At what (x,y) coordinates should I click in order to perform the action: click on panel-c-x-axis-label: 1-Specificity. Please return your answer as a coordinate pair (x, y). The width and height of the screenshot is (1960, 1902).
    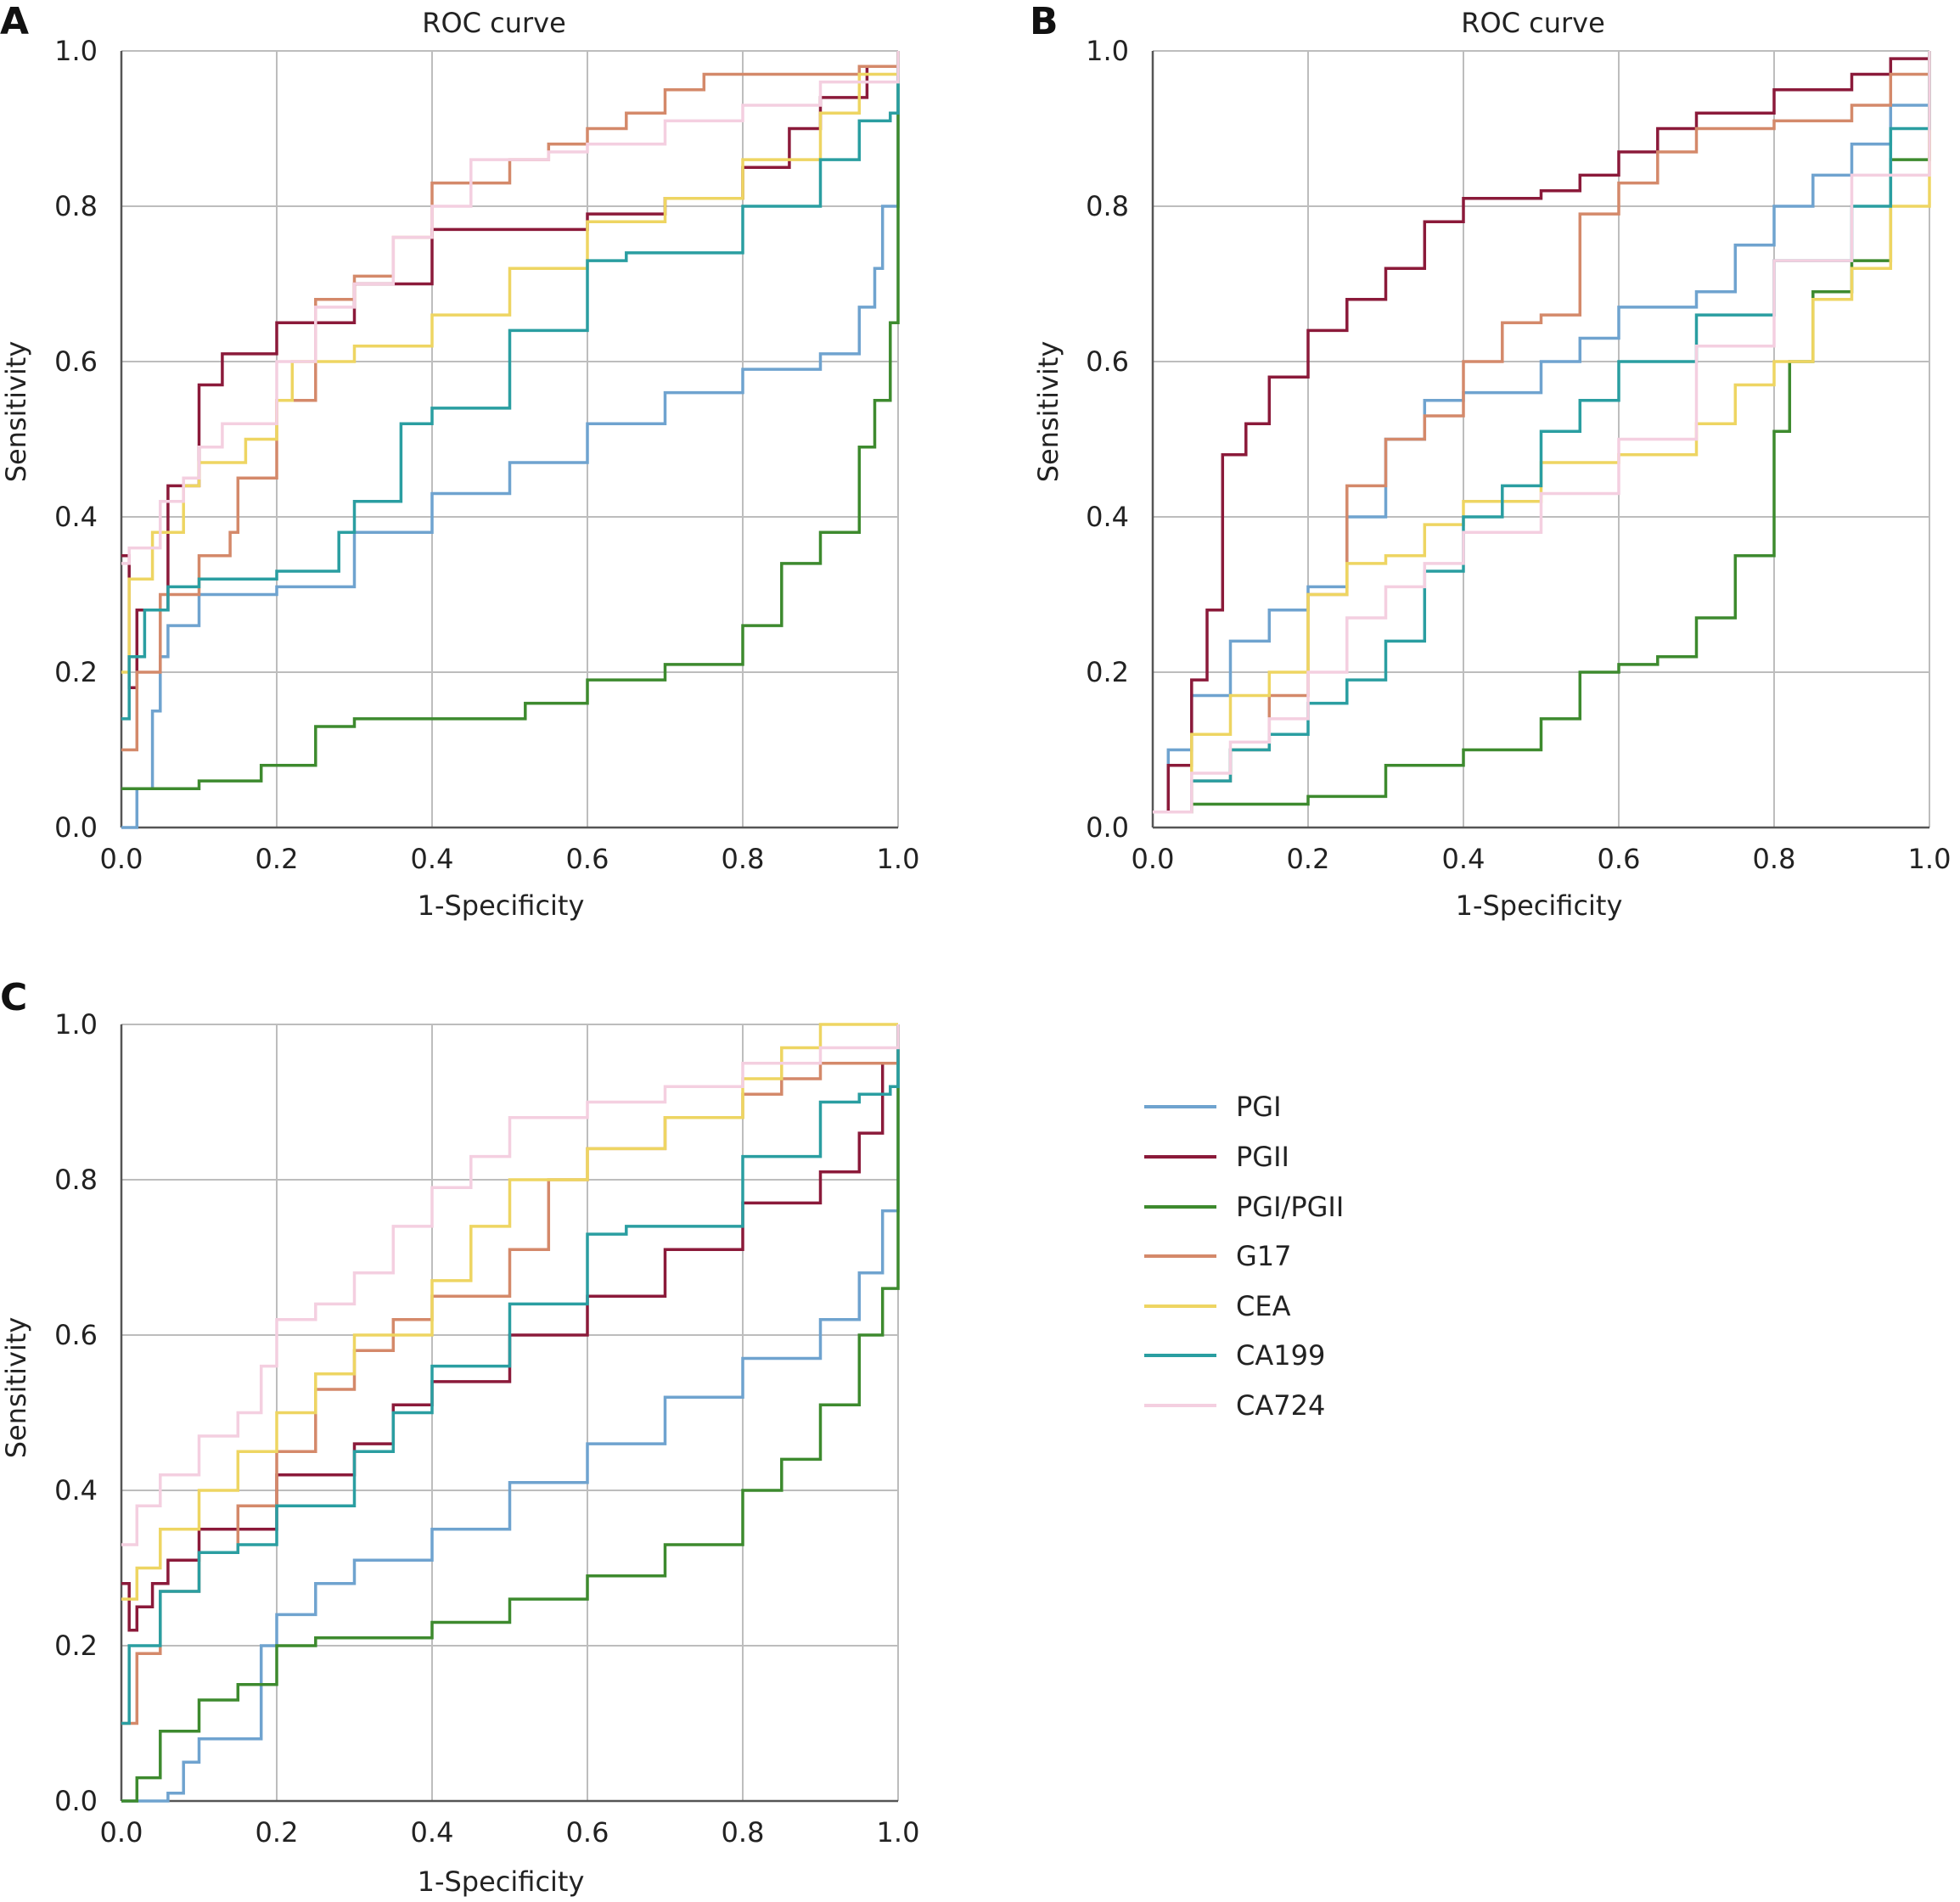
    Looking at the image, I should click on (501, 1882).